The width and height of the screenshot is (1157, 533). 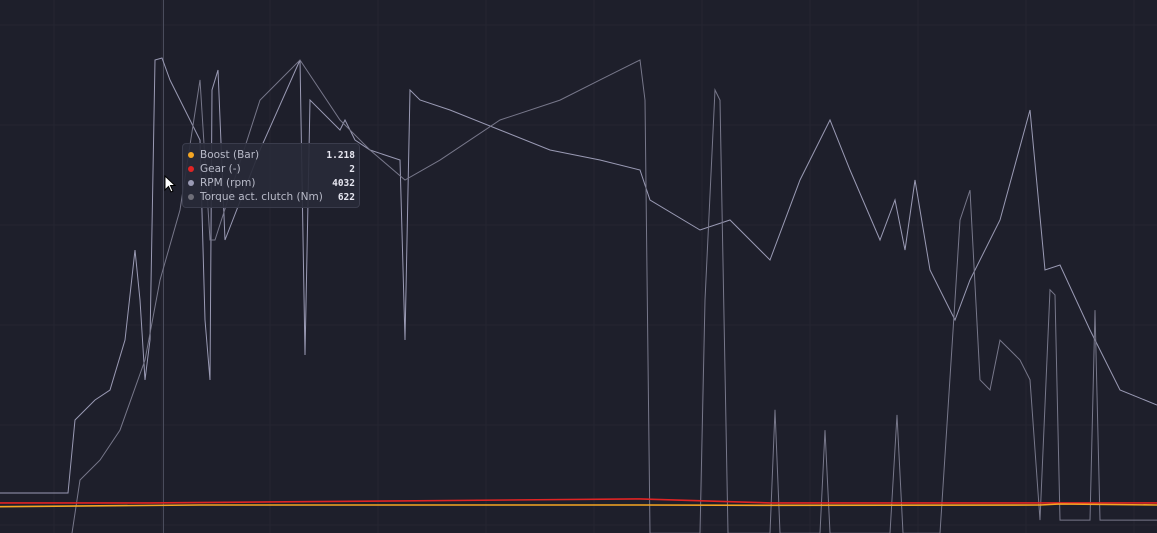 I want to click on boost-dot-icon, so click(x=191, y=155).